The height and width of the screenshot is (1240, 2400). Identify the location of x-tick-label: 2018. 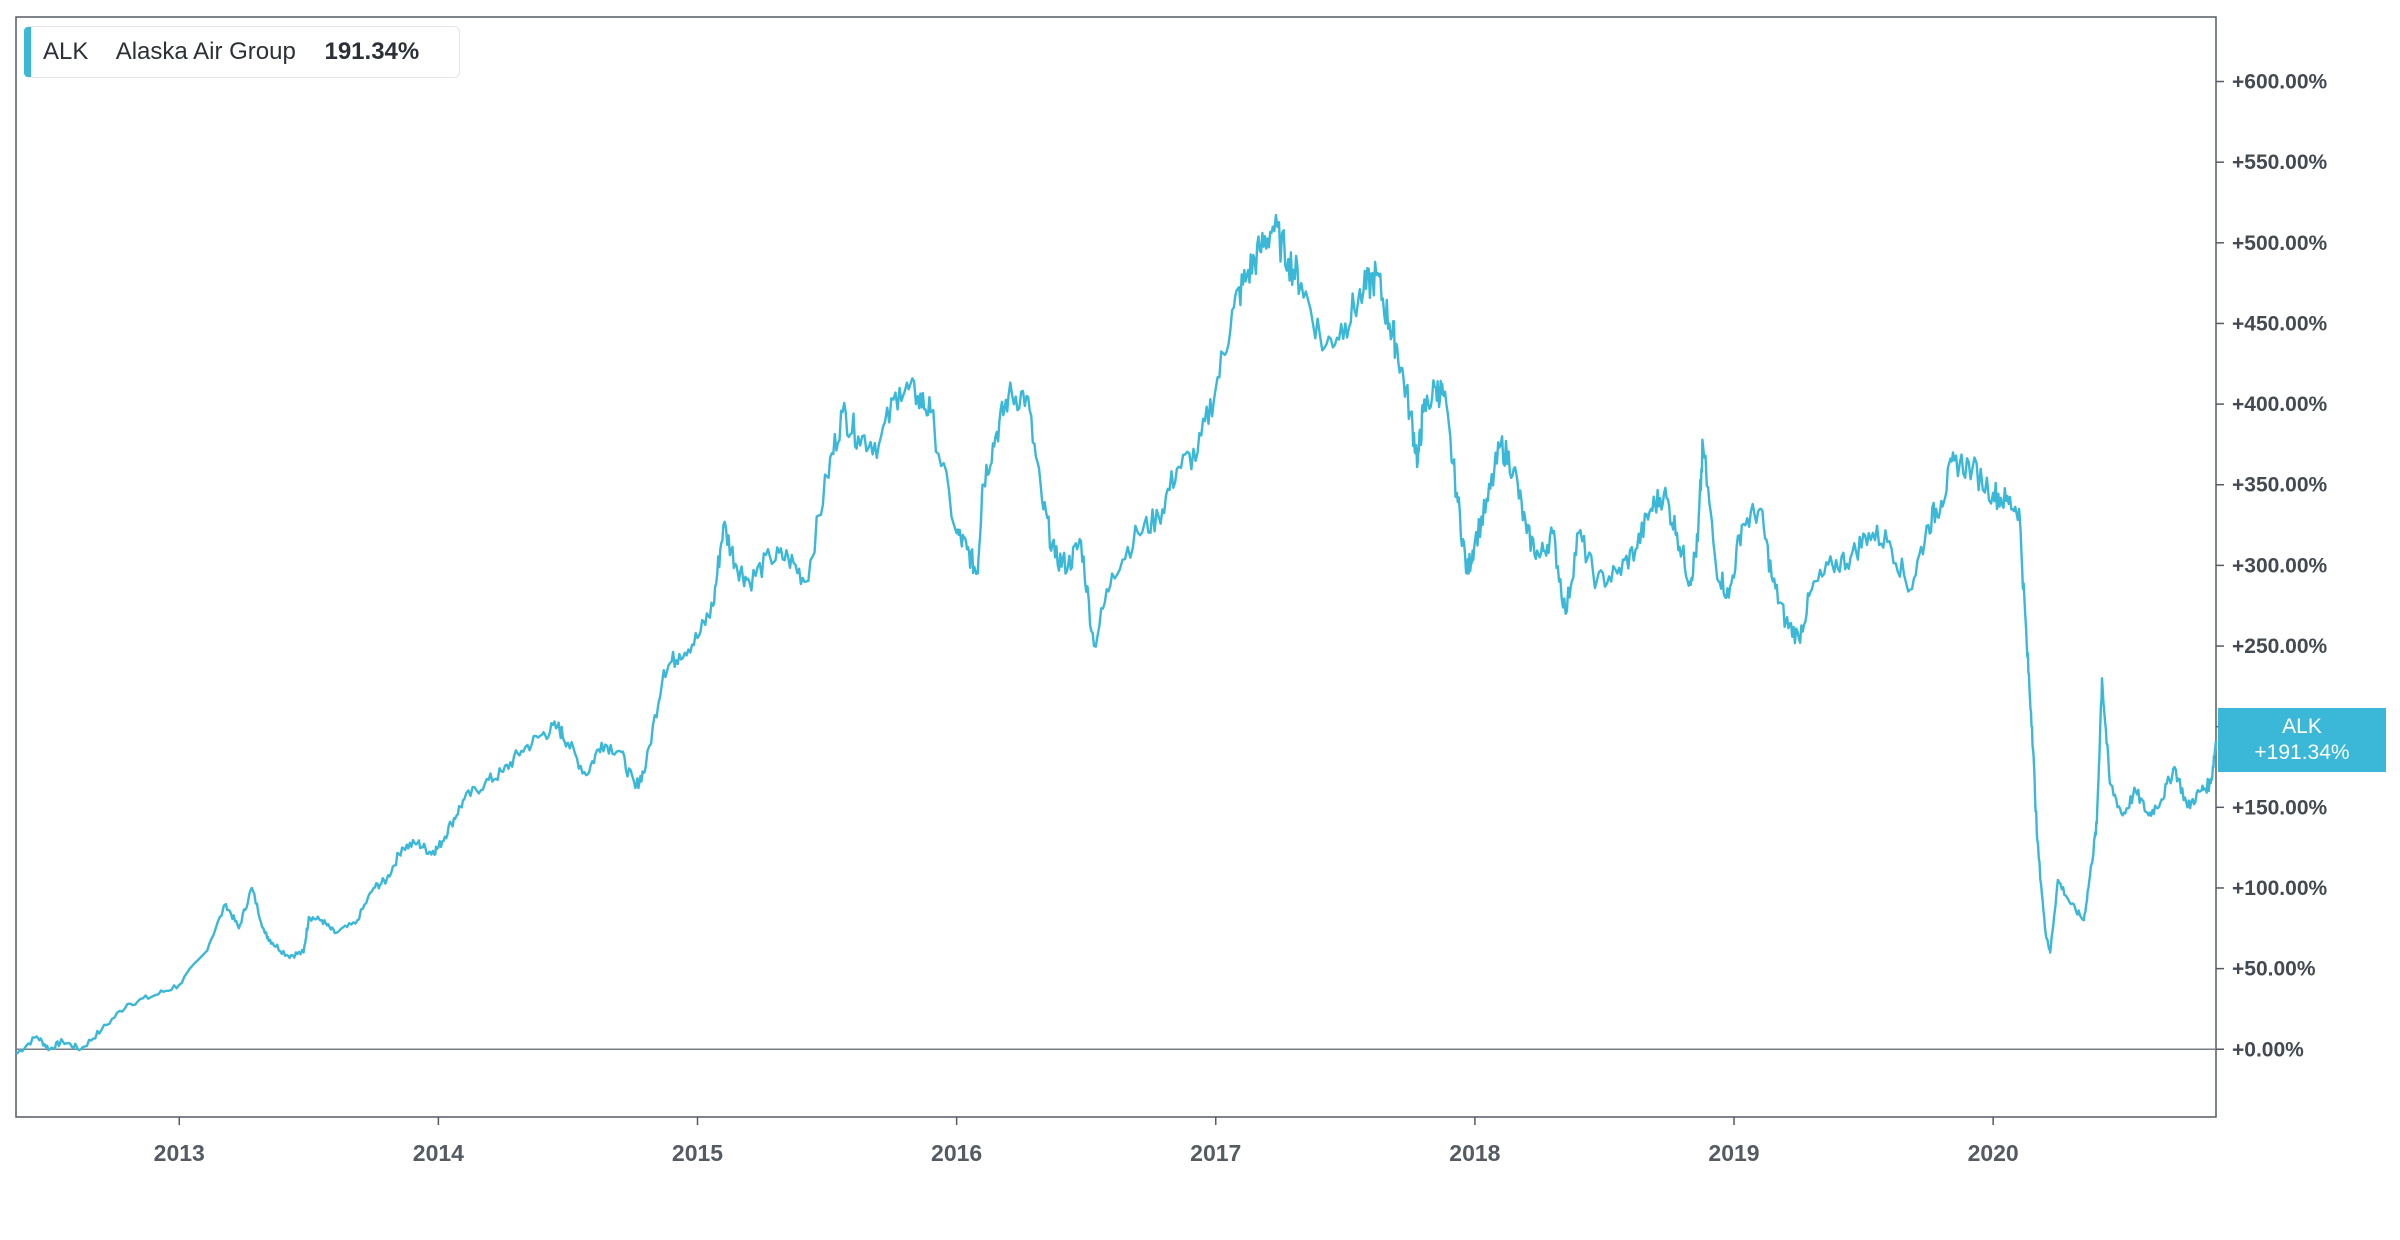
(1474, 1153).